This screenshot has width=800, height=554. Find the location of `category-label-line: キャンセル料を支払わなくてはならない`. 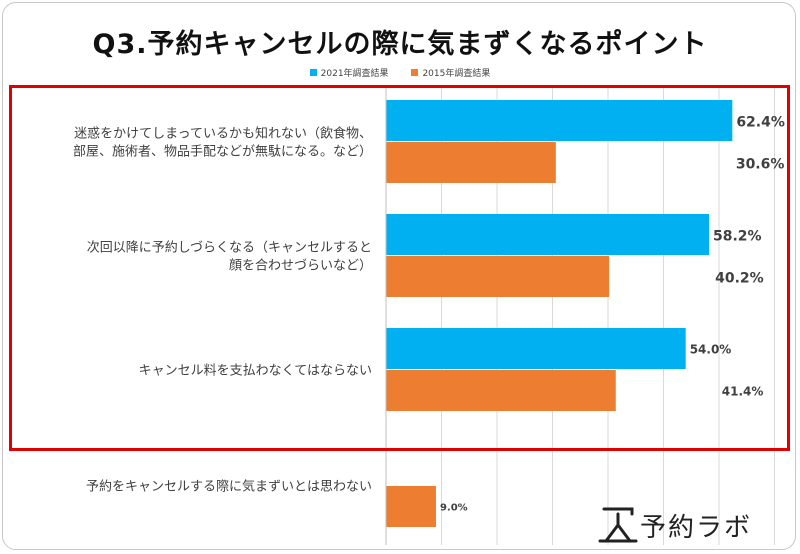

category-label-line: キャンセル料を支払わなくてはならない is located at coordinates (255, 371).